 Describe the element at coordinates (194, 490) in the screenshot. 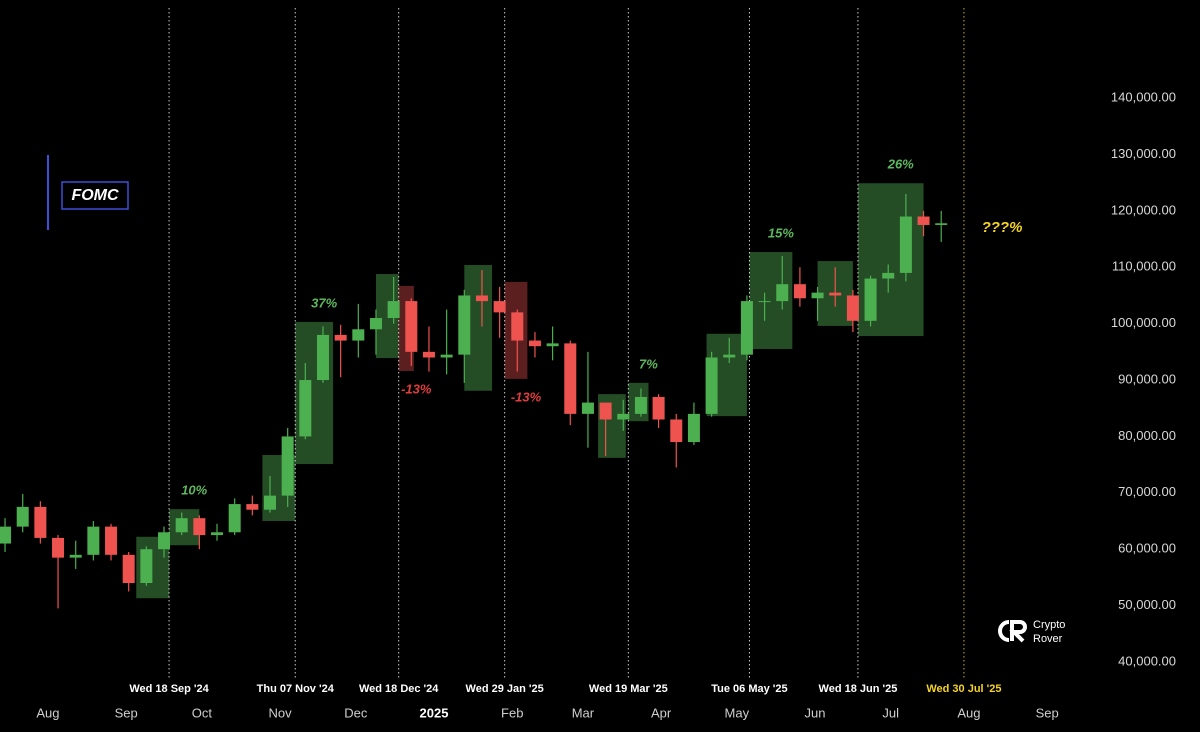

I see `box-label: 10%` at that location.